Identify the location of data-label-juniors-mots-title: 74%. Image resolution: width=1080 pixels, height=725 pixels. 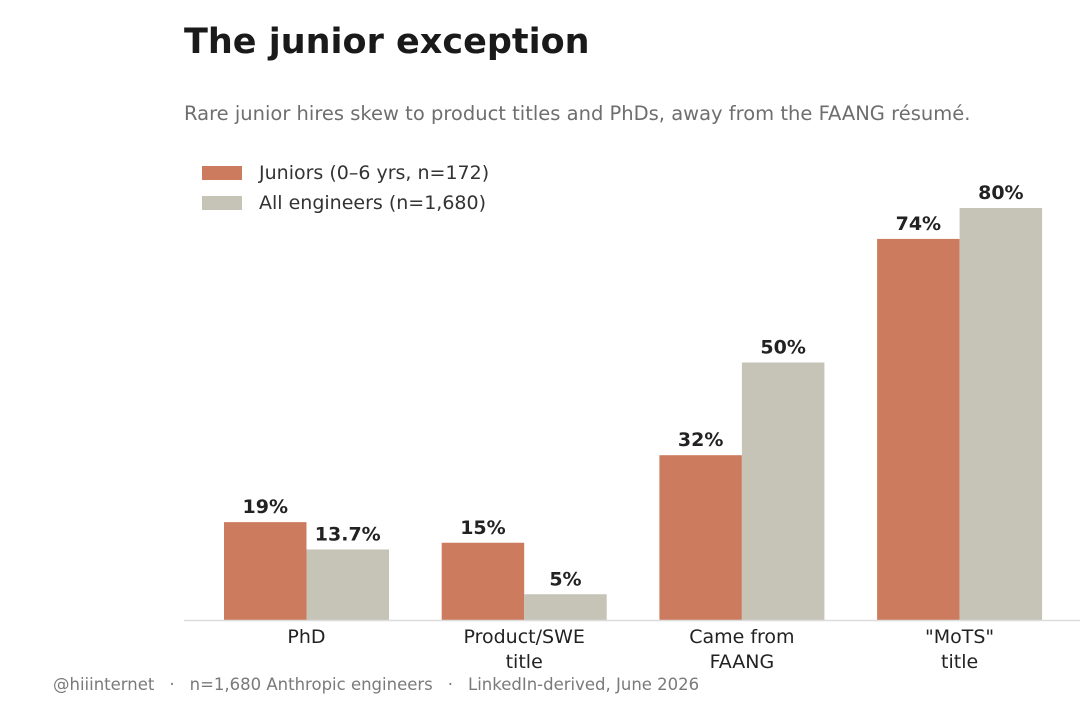
(918, 224).